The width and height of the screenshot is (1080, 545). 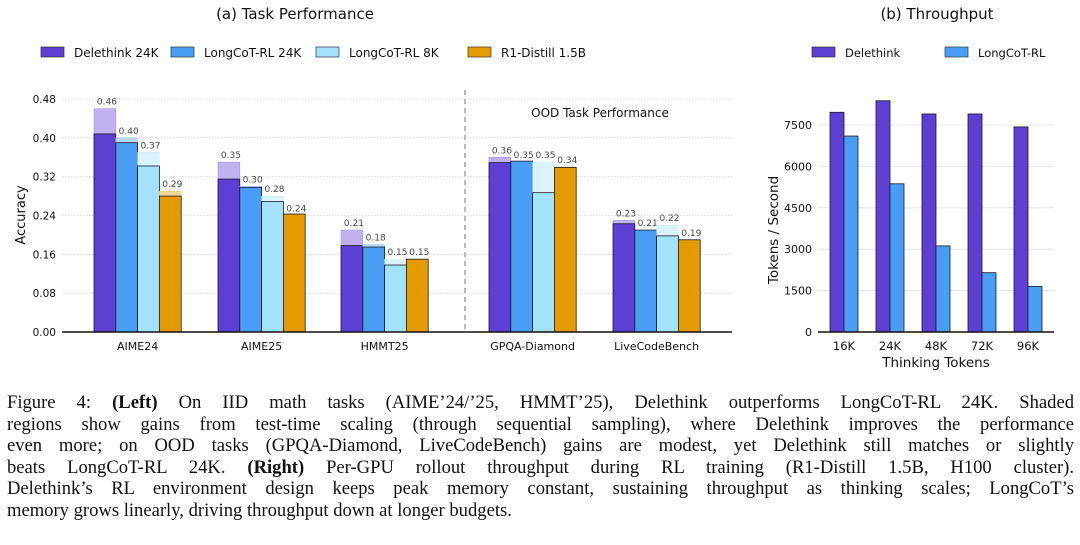 I want to click on chart-title: (a) Task Performance, so click(x=295, y=14).